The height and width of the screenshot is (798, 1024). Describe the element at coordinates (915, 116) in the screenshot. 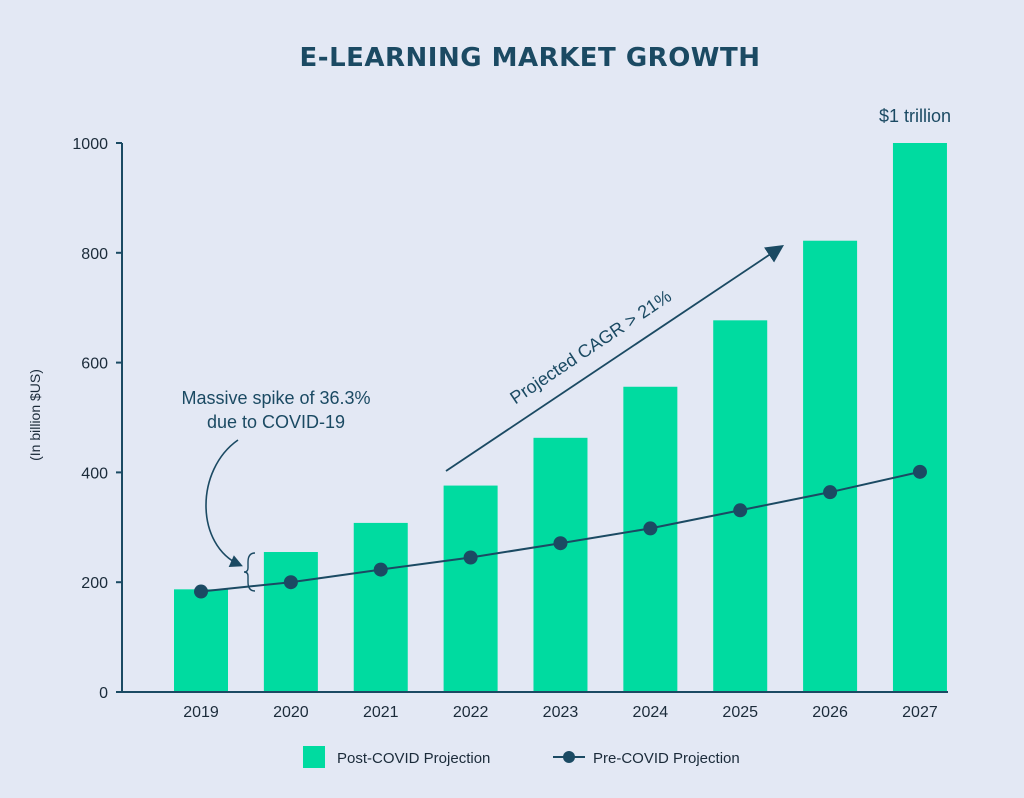

I see `annotation-1-trillion: $1 trillion` at that location.